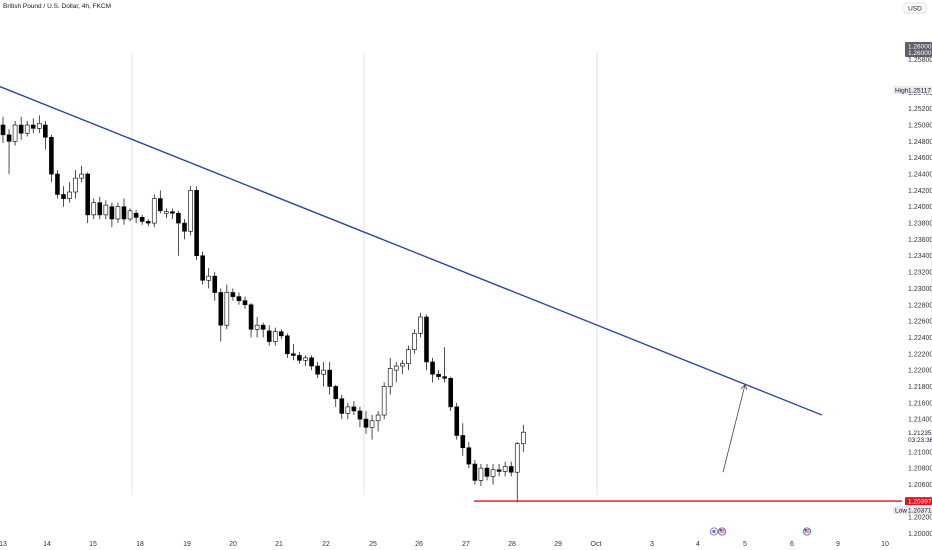  What do you see at coordinates (920, 273) in the screenshot?
I see `price-tick-label: 1.23200` at bounding box center [920, 273].